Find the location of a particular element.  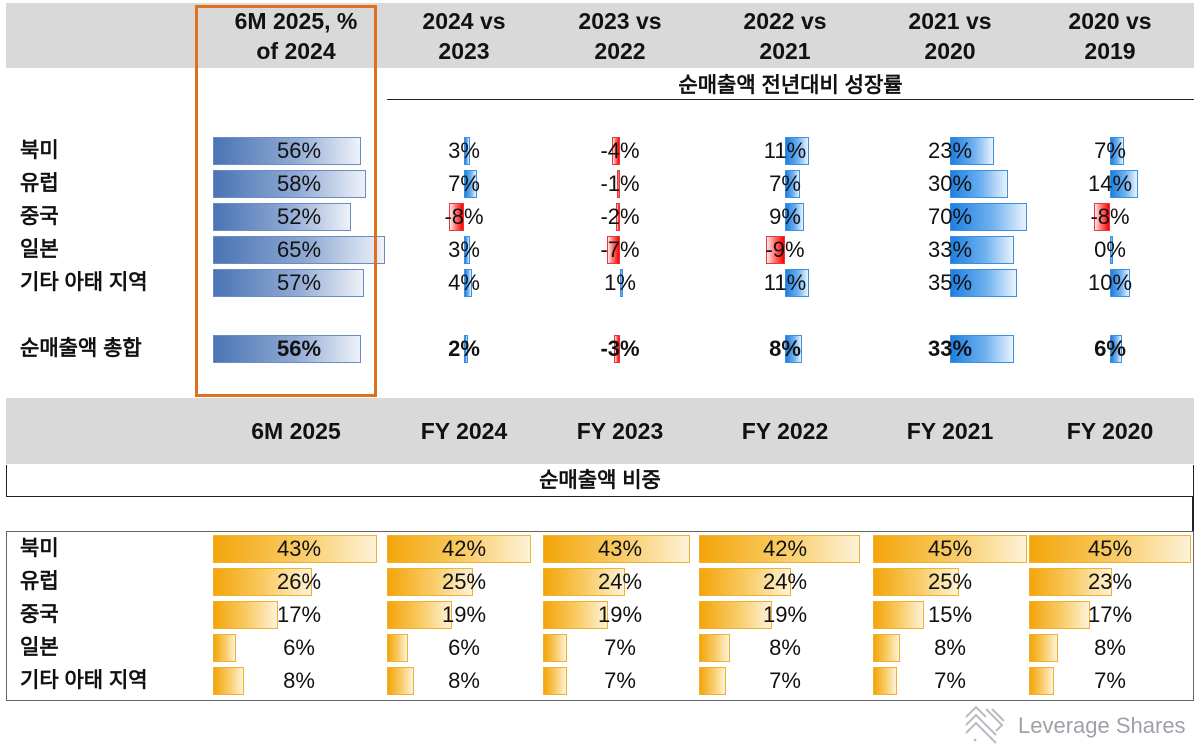

data-label: 11% is located at coordinates (785, 150).